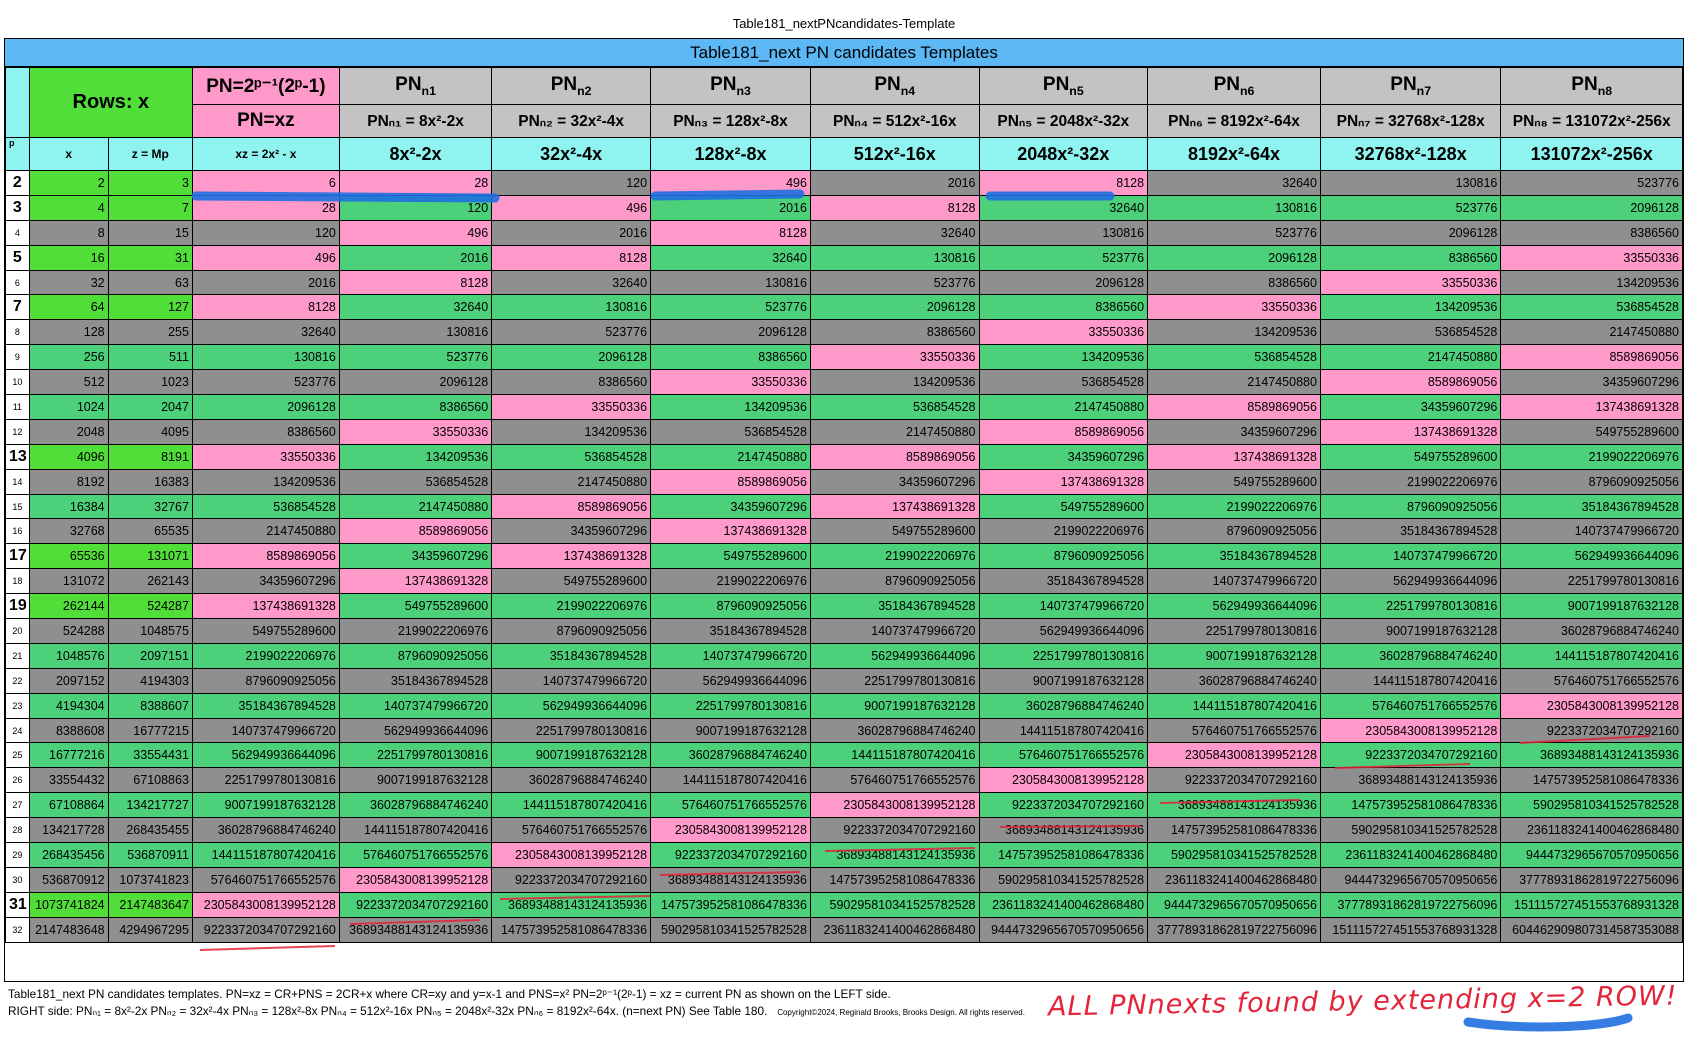 This screenshot has height=1039, width=1688. Describe the element at coordinates (17, 855) in the screenshot. I see `p-cell: 29` at that location.